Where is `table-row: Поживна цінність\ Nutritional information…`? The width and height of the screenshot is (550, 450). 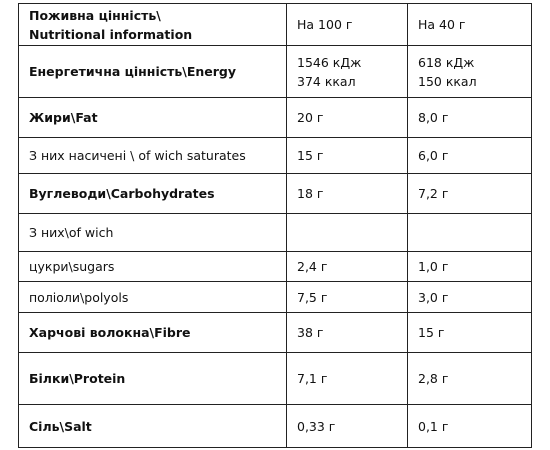 table-row: Поживна цінність\ Nutritional information… is located at coordinates (275, 24).